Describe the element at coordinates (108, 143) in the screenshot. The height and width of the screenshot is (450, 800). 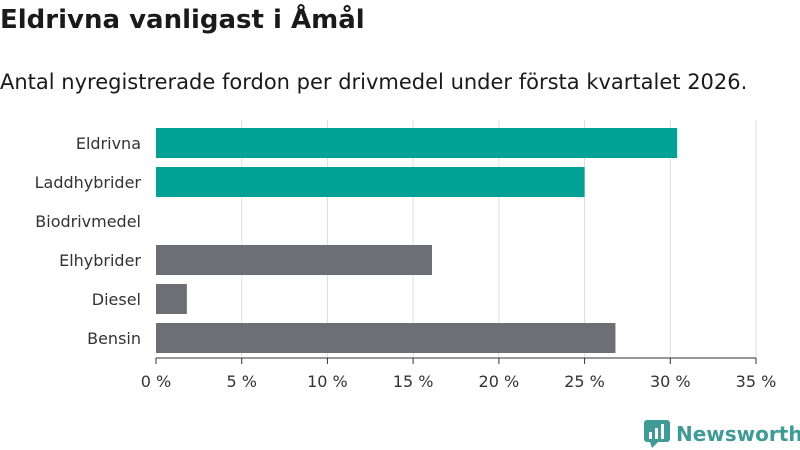
I see `category-label: Eldrivna` at that location.